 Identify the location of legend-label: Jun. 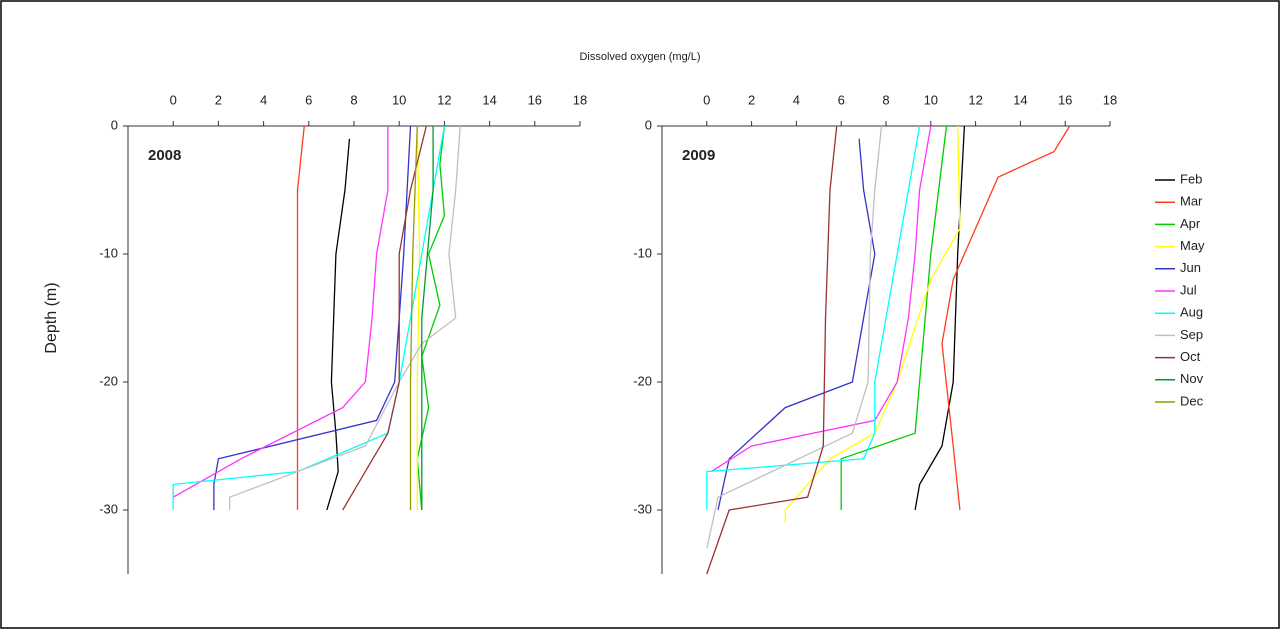
(1190, 267).